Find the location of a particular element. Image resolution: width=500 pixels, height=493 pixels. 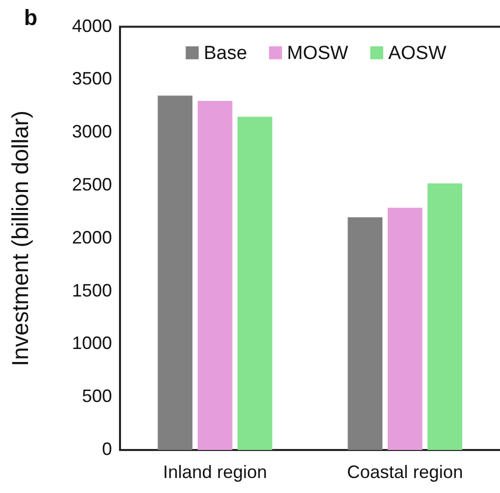

x-tick-label: Coastal region is located at coordinates (405, 472).